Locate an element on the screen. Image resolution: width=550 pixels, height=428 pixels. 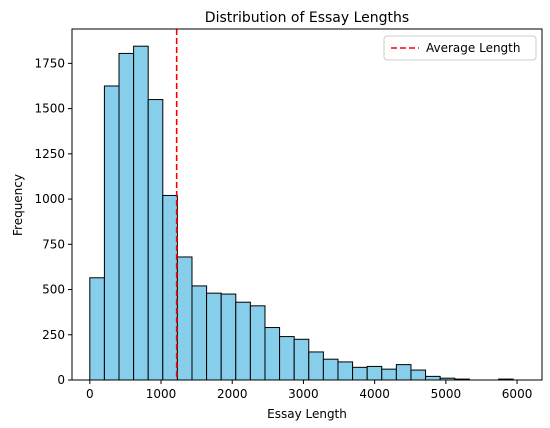
x-tick-label: 3000 is located at coordinates (303, 394).